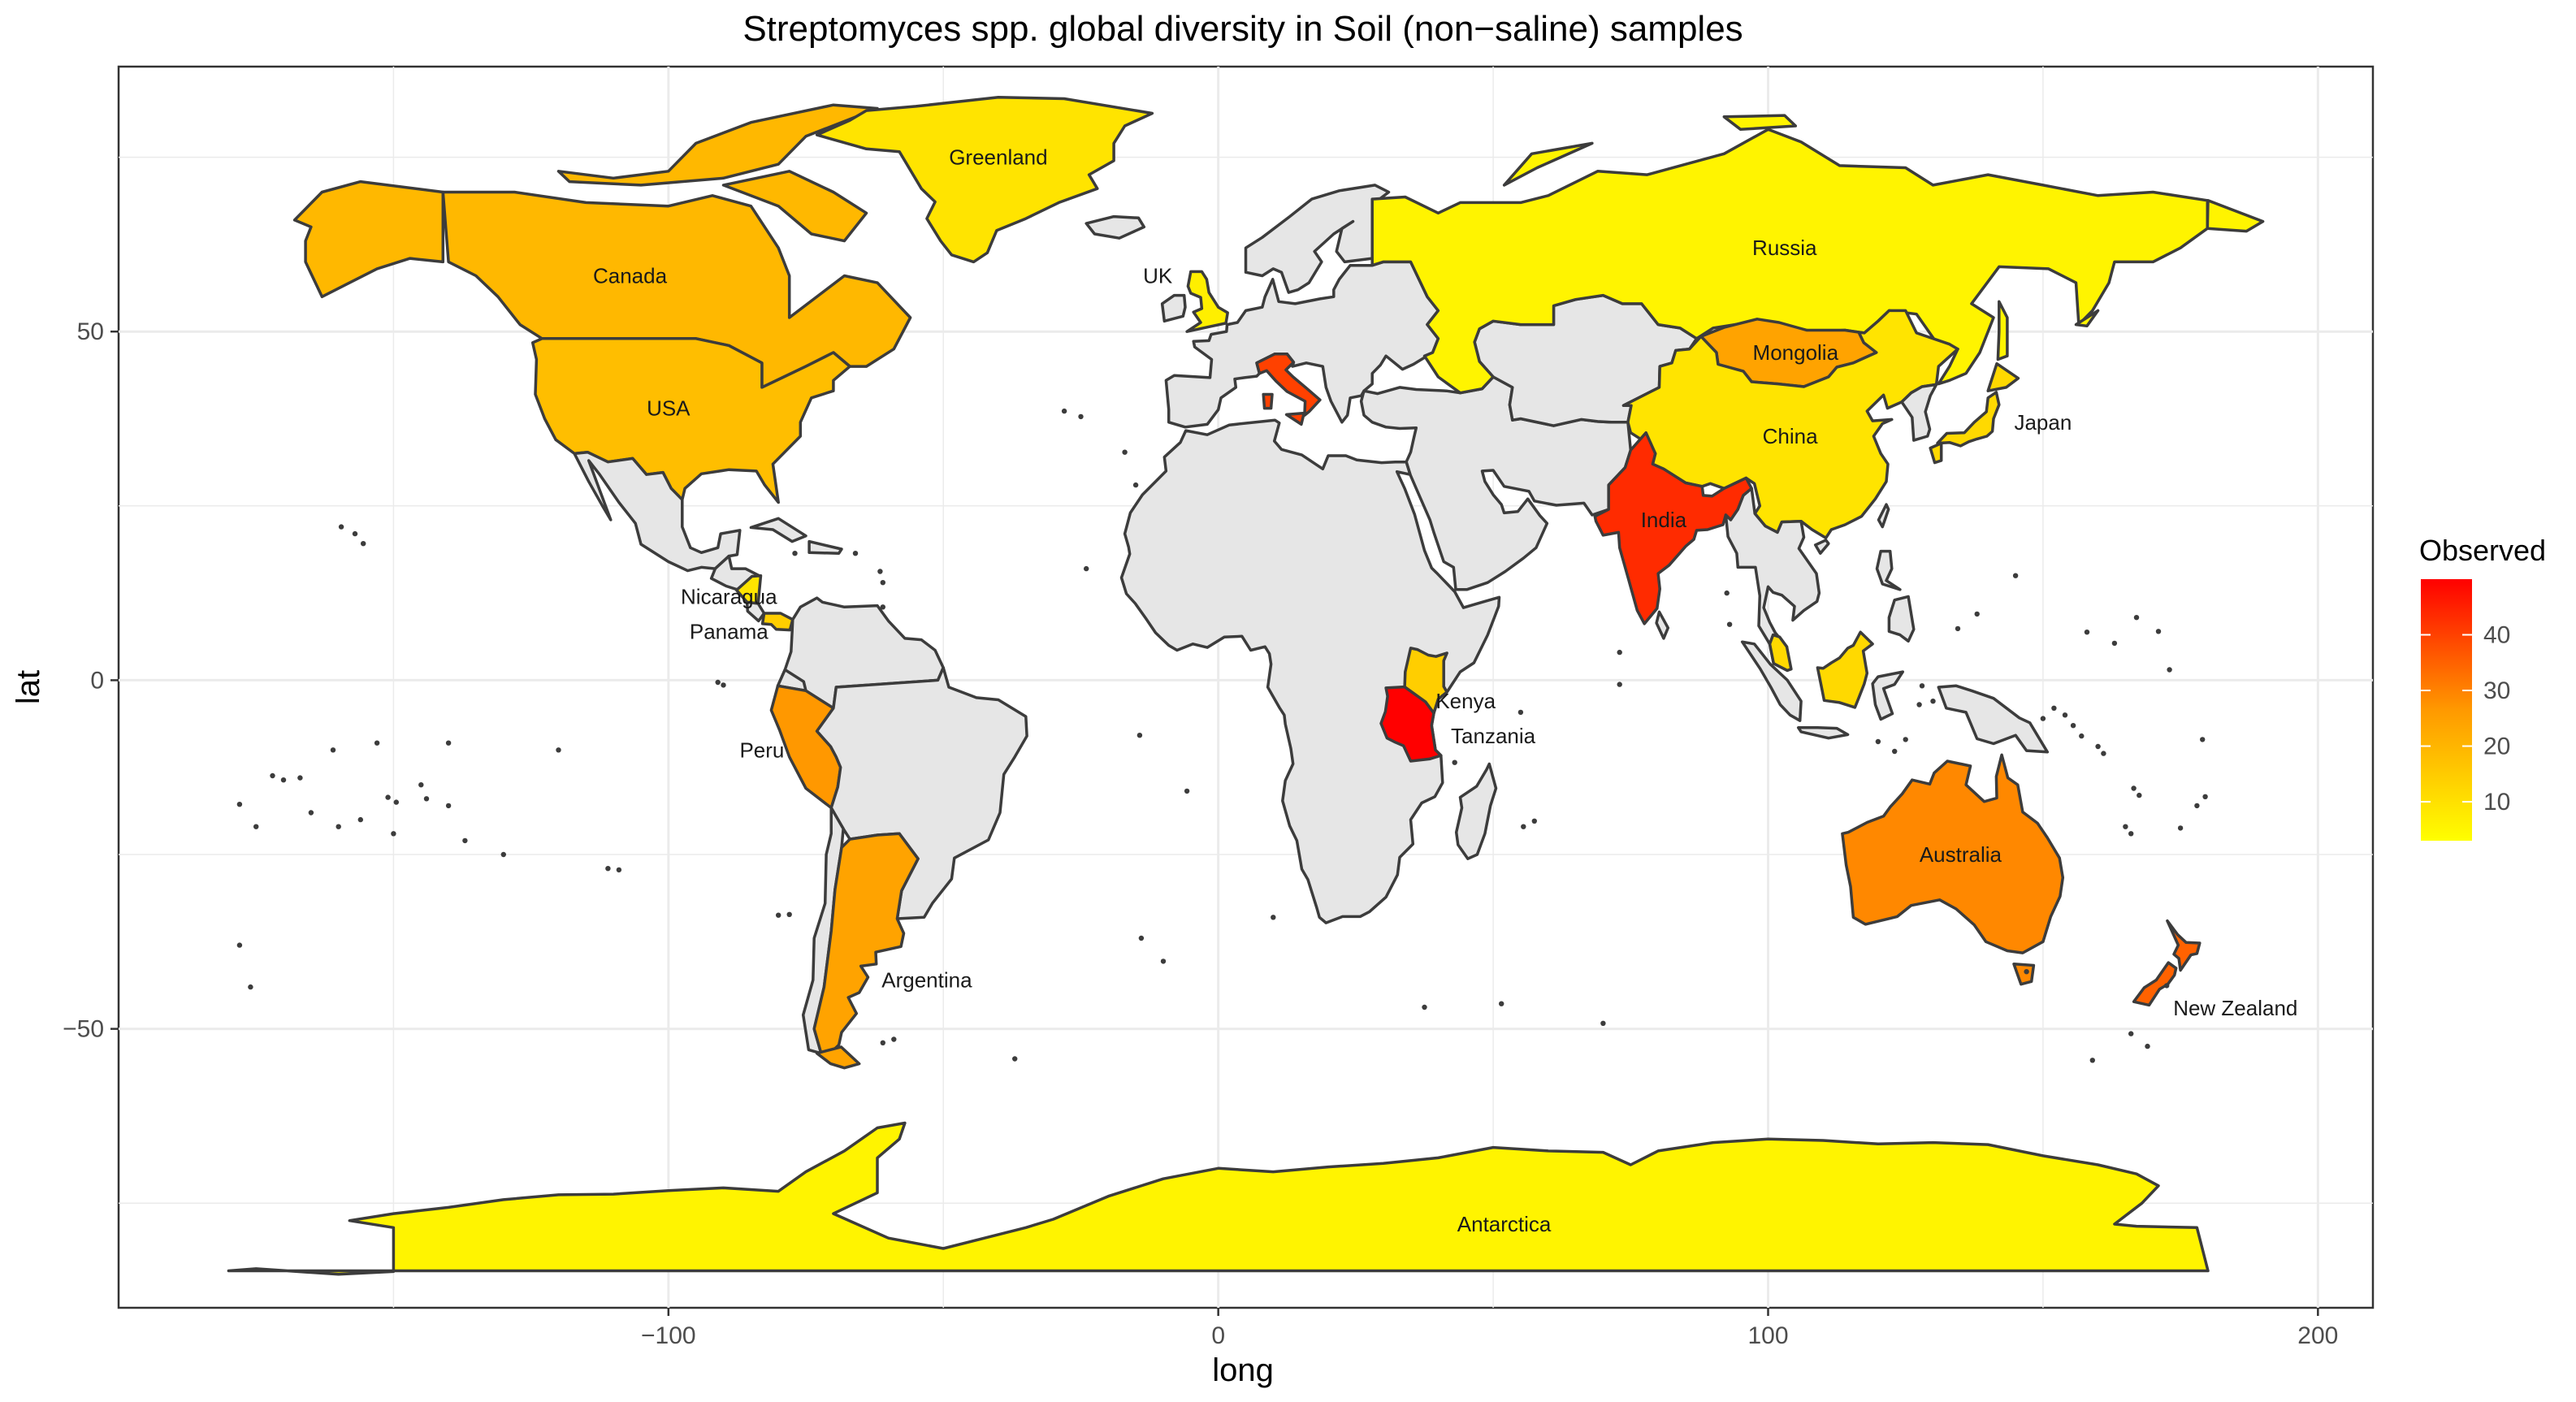 The image size is (2576, 1402). Describe the element at coordinates (1476, 811) in the screenshot. I see `land-madagascar` at that location.